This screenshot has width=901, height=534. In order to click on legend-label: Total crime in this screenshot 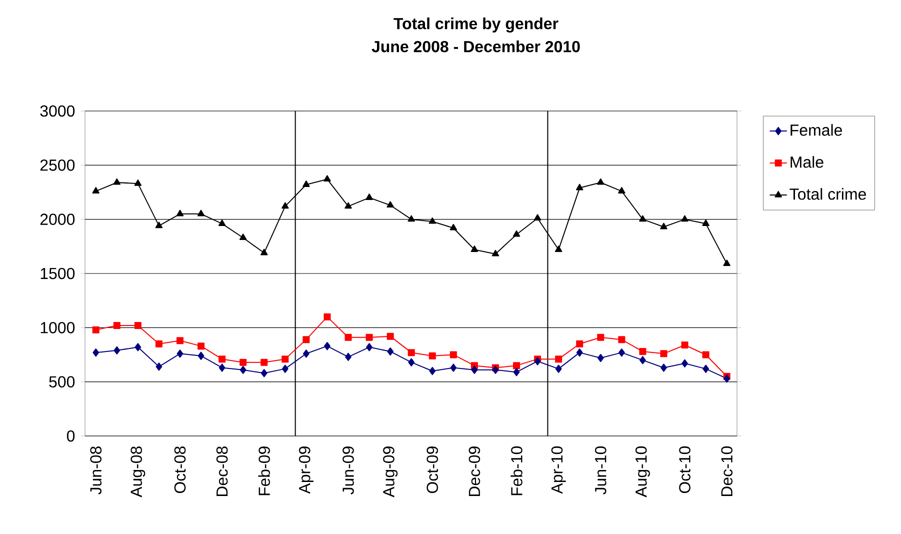, I will do `click(828, 194)`.